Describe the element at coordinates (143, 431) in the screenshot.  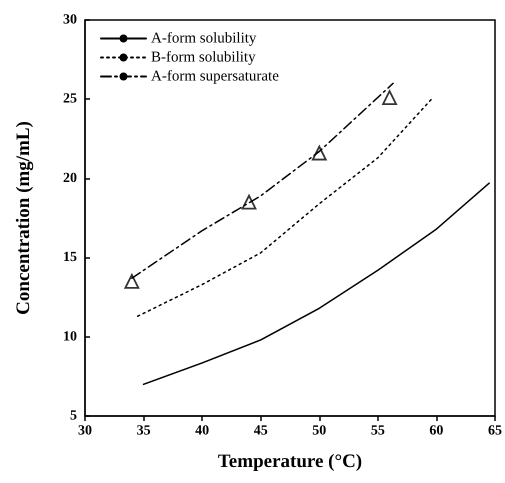
I see `x-tick-label: 35` at that location.